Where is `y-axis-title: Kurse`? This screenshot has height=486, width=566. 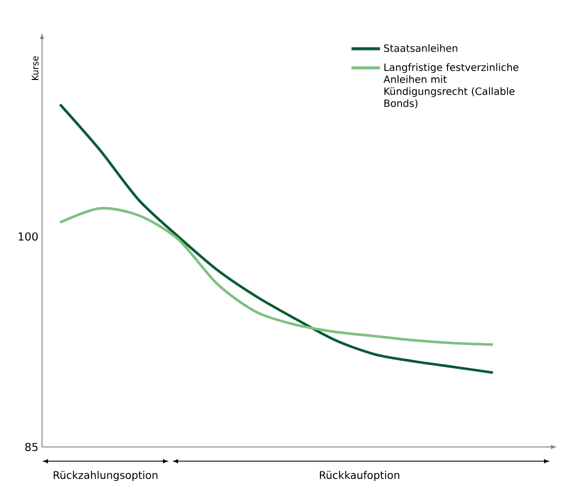 y-axis-title: Kurse is located at coordinates (35, 68).